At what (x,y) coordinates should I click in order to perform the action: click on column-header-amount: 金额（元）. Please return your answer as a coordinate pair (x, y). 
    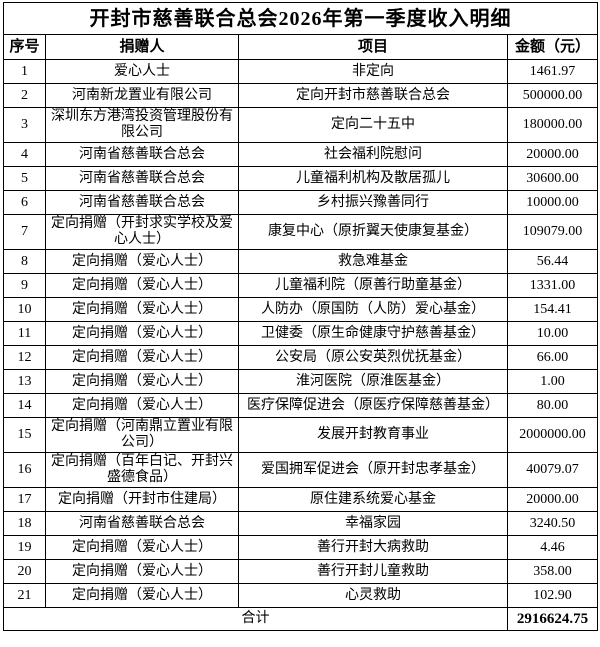
    Looking at the image, I should click on (552, 47).